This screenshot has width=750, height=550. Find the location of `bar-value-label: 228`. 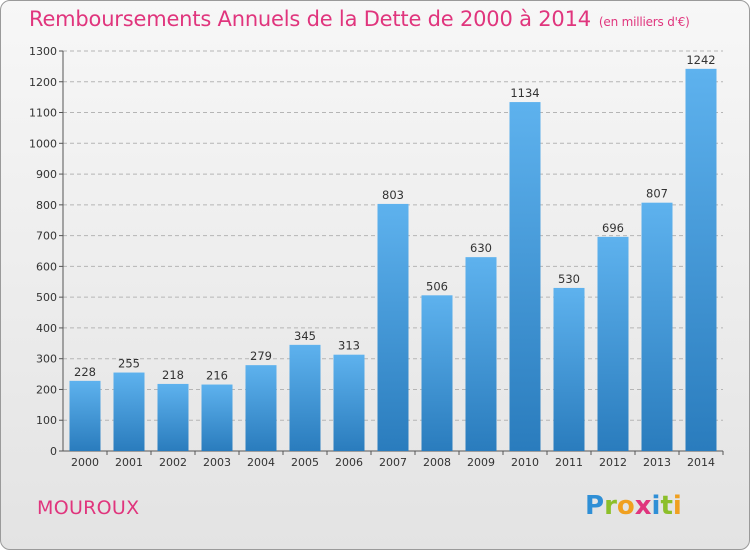

bar-value-label: 228 is located at coordinates (85, 372).